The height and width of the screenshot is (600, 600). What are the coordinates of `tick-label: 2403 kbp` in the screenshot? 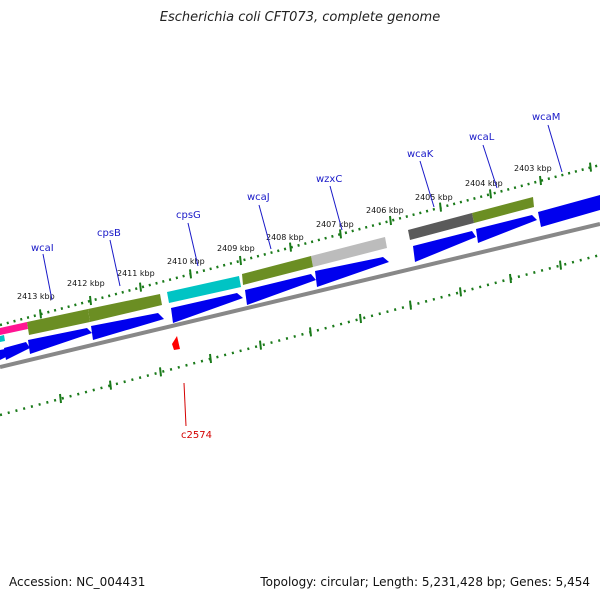 It's located at (533, 168).